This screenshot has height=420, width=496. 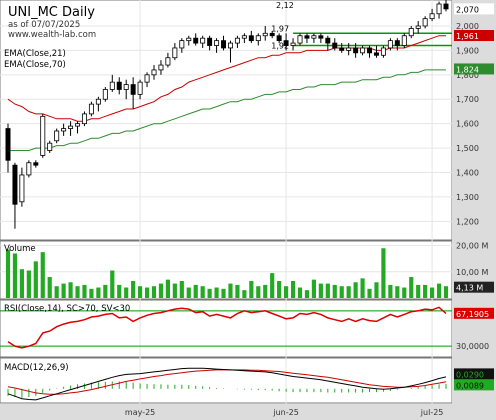 I want to click on price-levels: 1,97 1,92, so click(x=361, y=37).